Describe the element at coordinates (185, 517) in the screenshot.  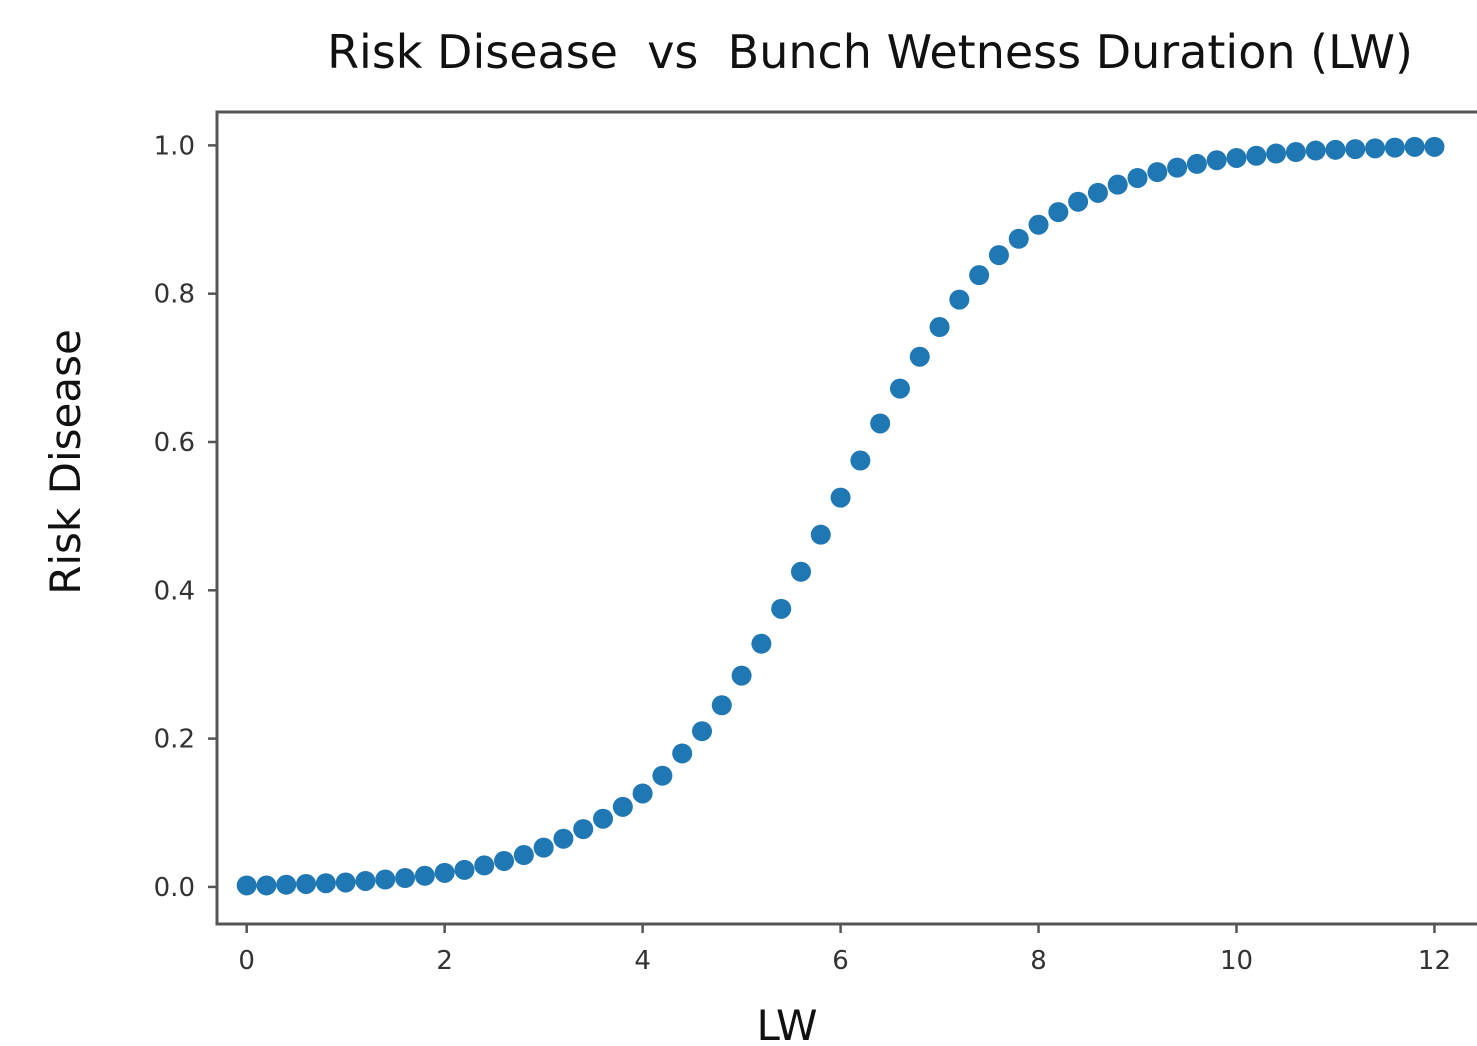
I see `y-axis-ticks: 0.0 0.2 0.4 0.6 0.8 1.0` at that location.